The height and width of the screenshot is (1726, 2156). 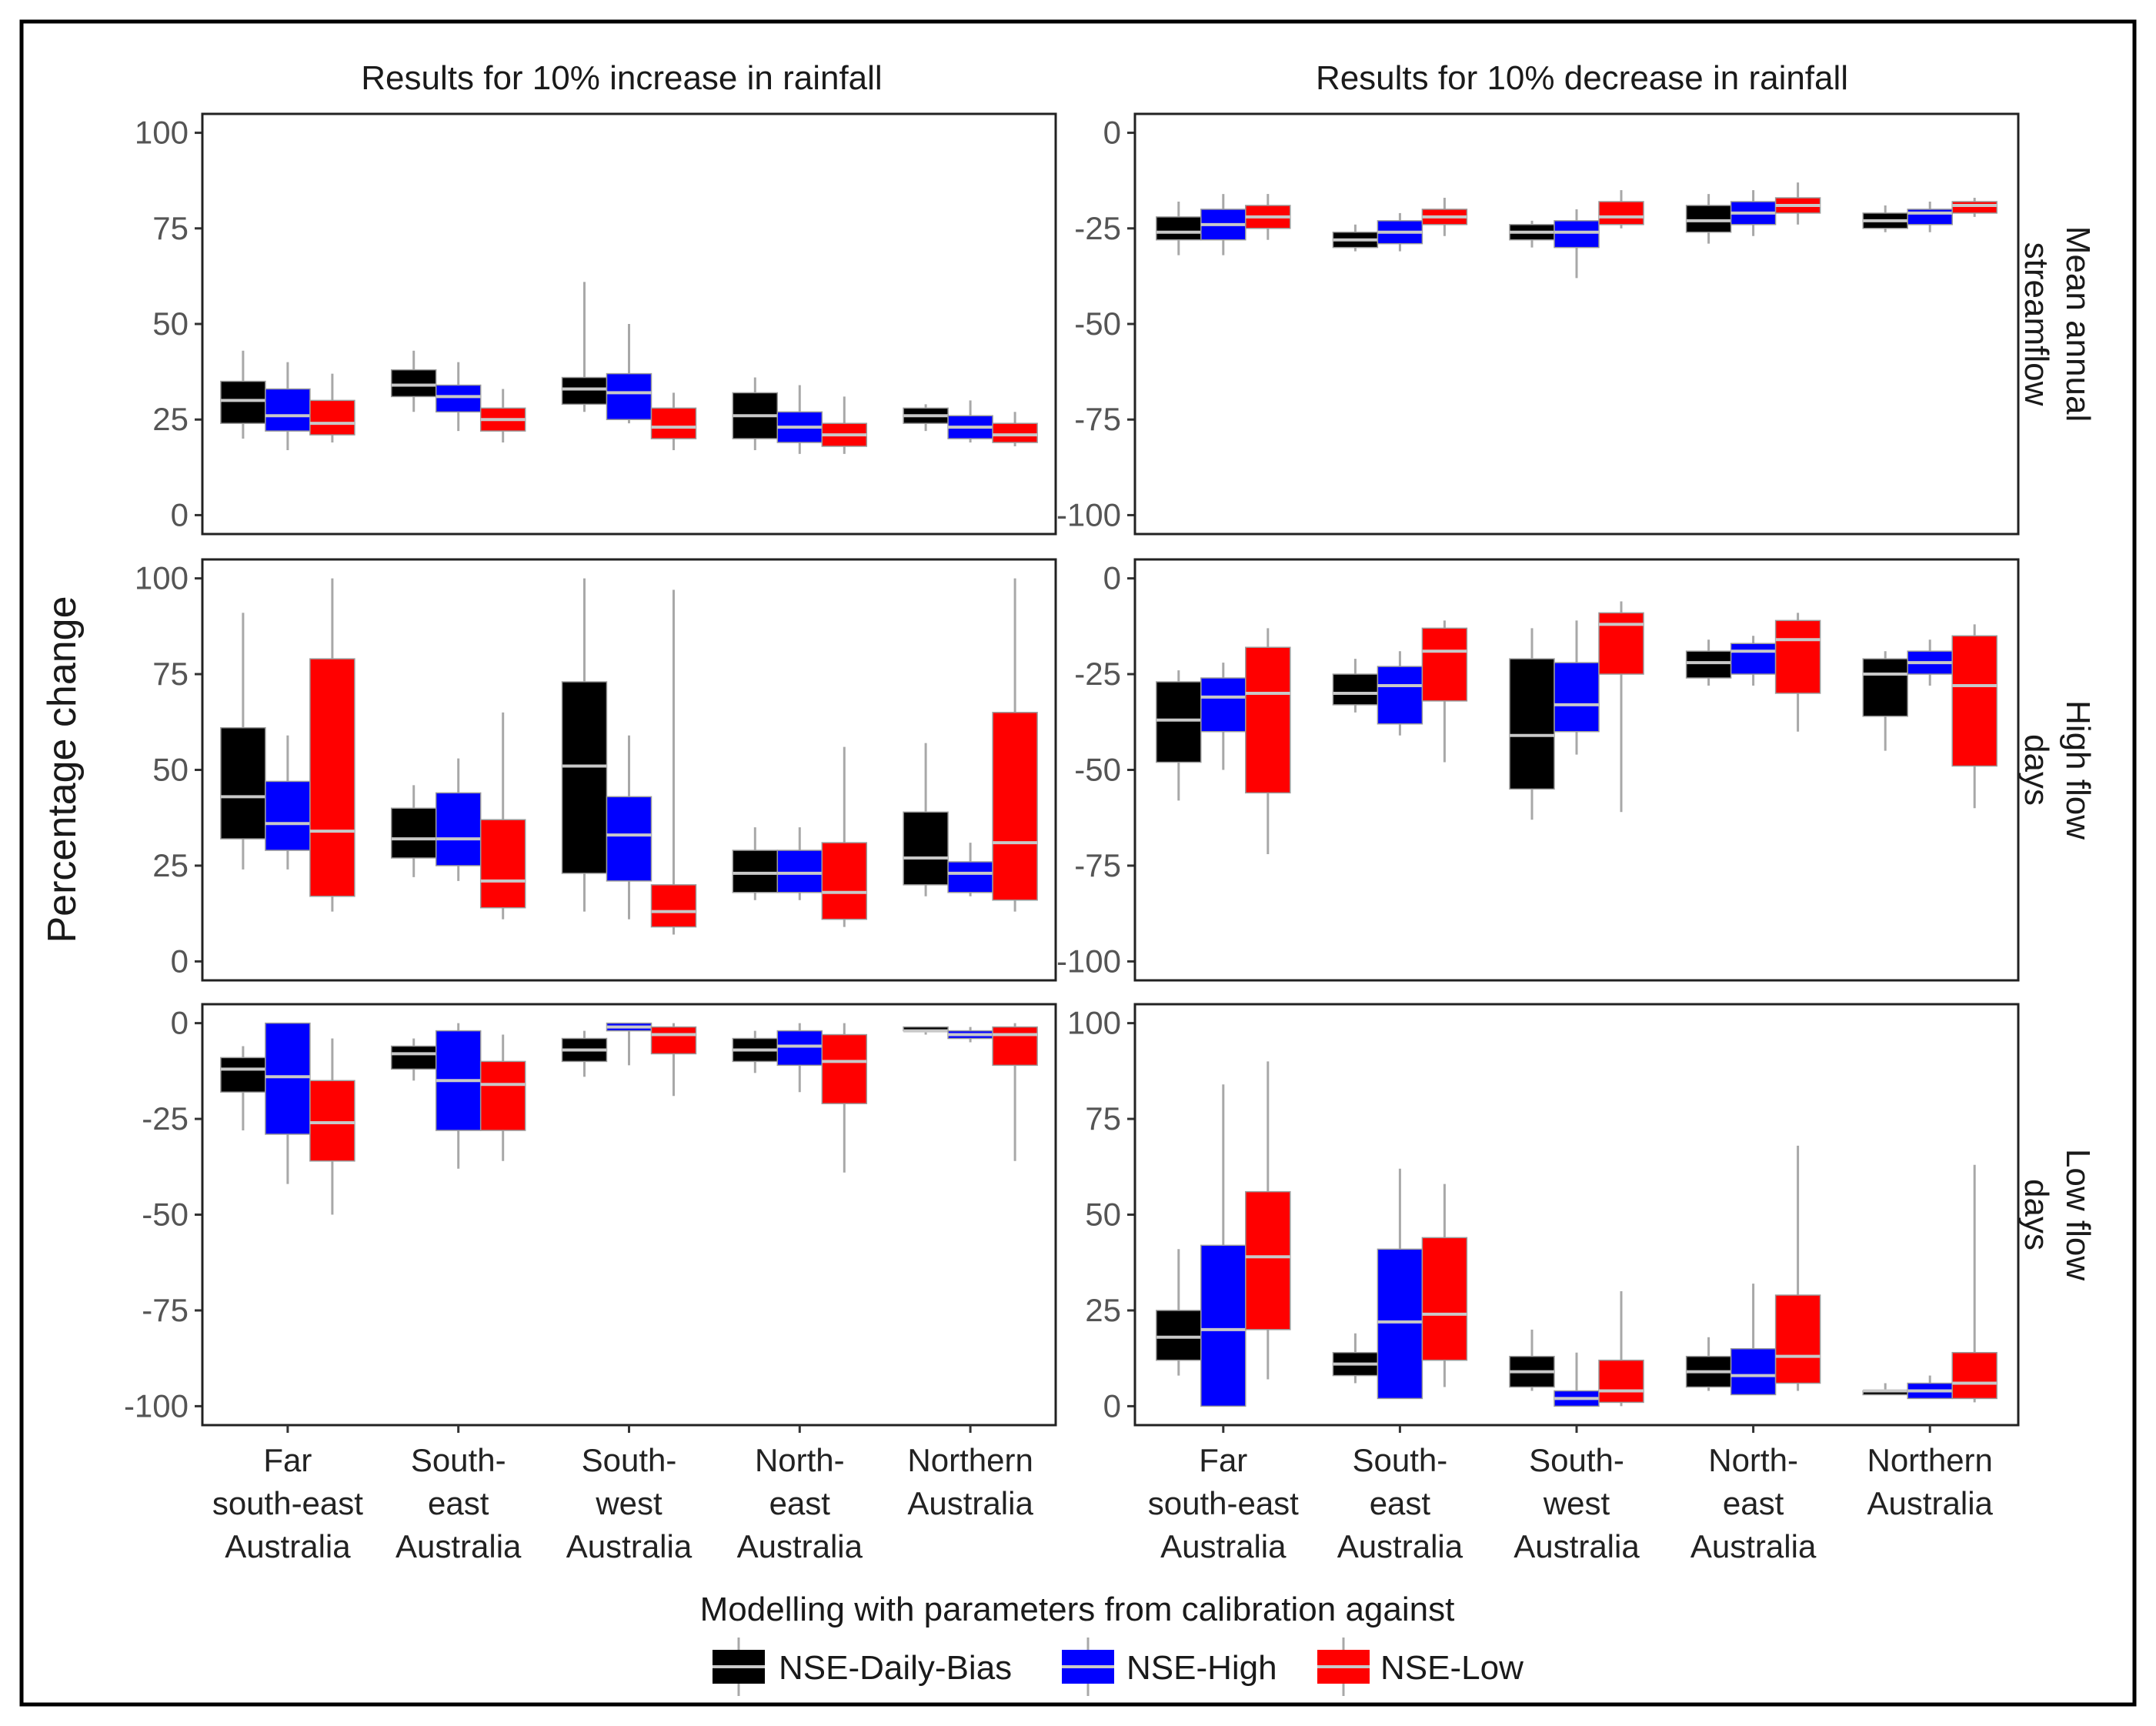 What do you see at coordinates (287, 1503) in the screenshot?
I see `x-tick-label: Far south-east Australia` at bounding box center [287, 1503].